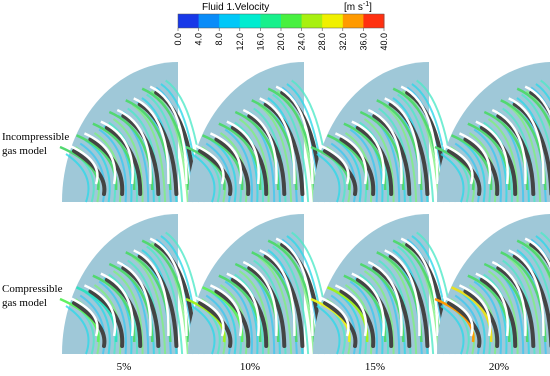  What do you see at coordinates (24, 151) in the screenshot?
I see `row-label: gas model` at bounding box center [24, 151].